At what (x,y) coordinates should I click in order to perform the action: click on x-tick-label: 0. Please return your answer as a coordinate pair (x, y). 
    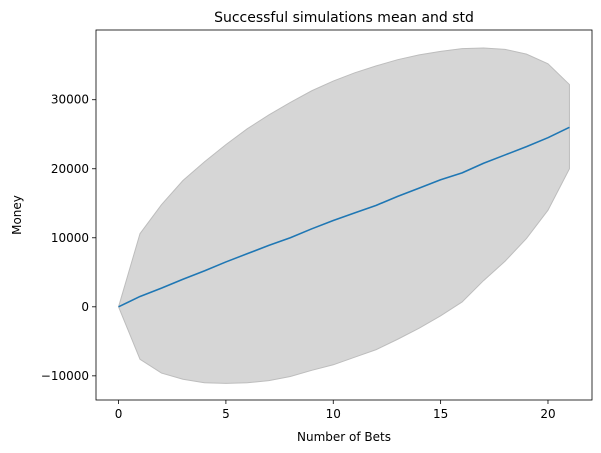
    Looking at the image, I should click on (119, 414).